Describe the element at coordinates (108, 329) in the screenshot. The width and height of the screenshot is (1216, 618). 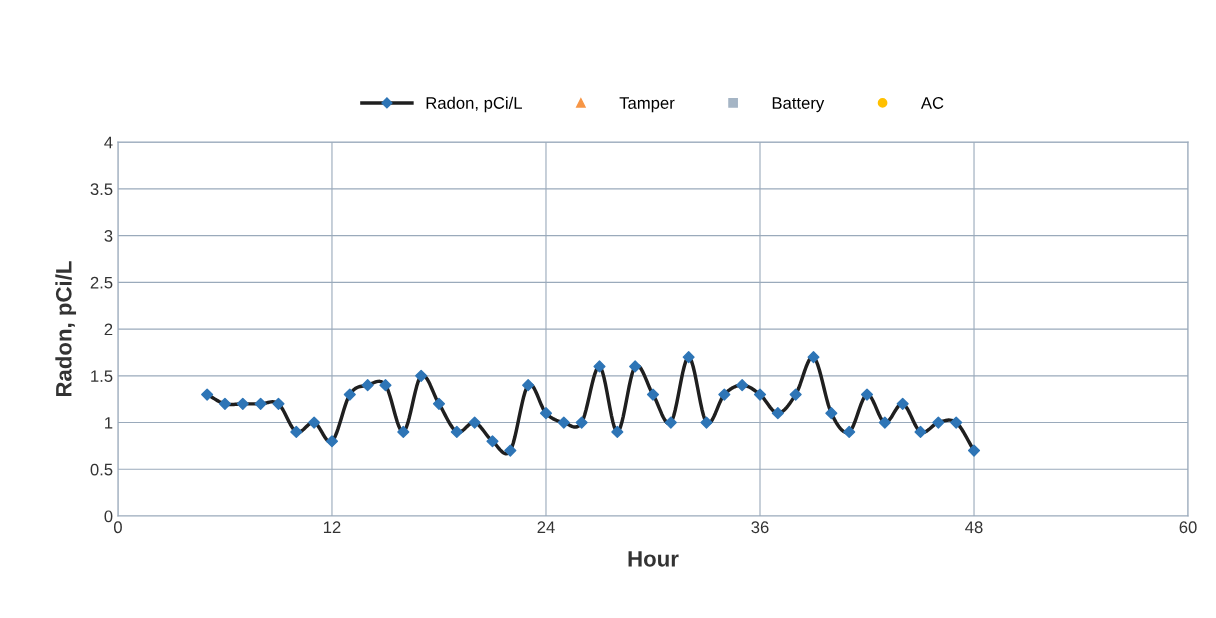
I see `y-tick-label: 2` at that location.